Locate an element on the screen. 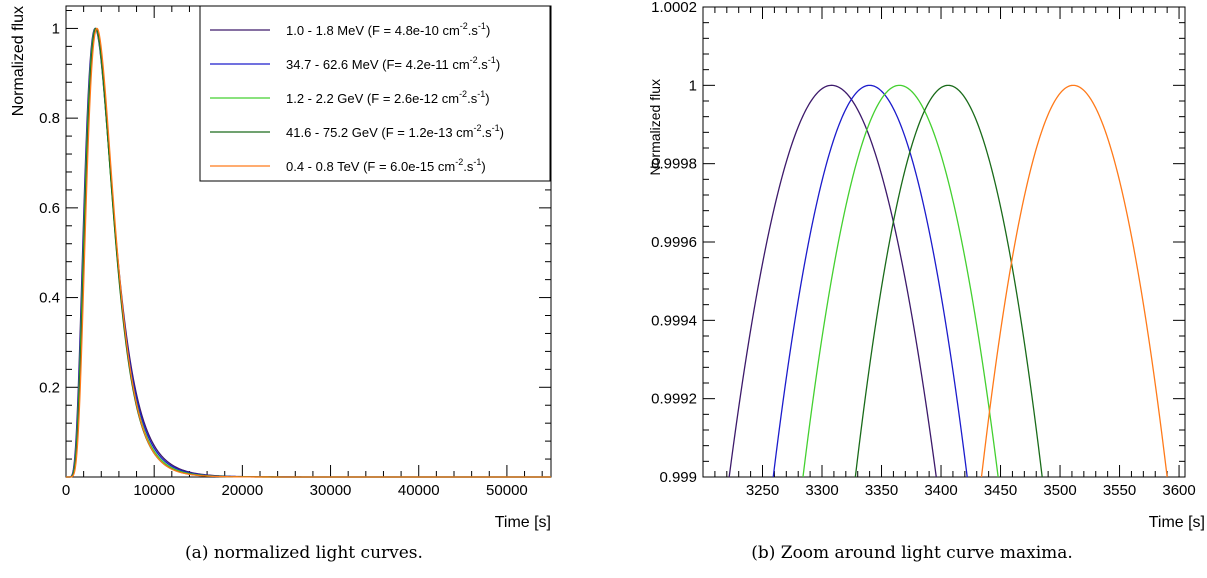  y-tick-label: 0.9994 is located at coordinates (674, 320).